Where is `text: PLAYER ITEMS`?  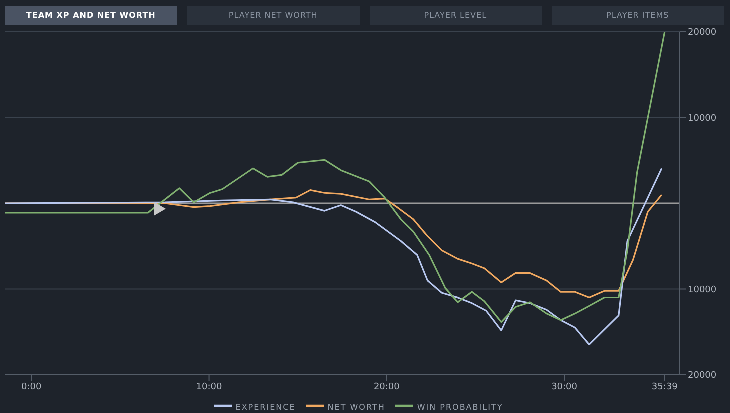
text: PLAYER ITEMS is located at coordinates (638, 15).